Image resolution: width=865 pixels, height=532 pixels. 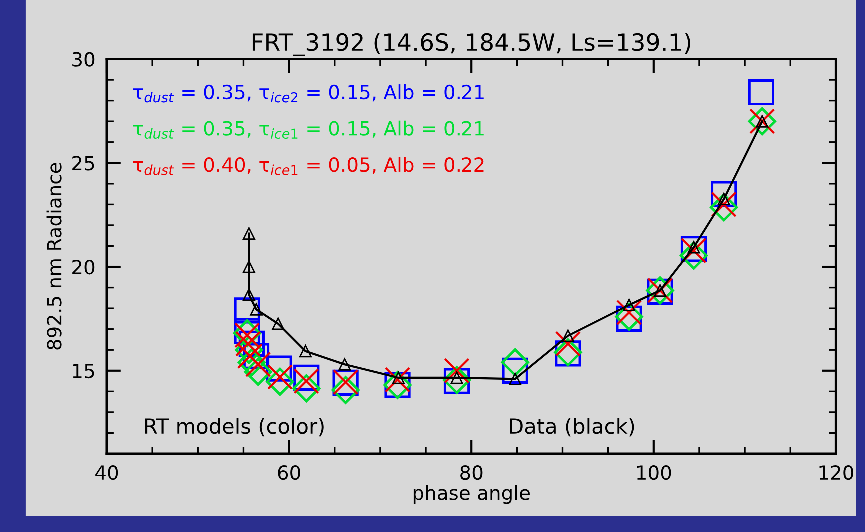 What do you see at coordinates (837, 472) in the screenshot?
I see `x-tick-label: 120` at bounding box center [837, 472].